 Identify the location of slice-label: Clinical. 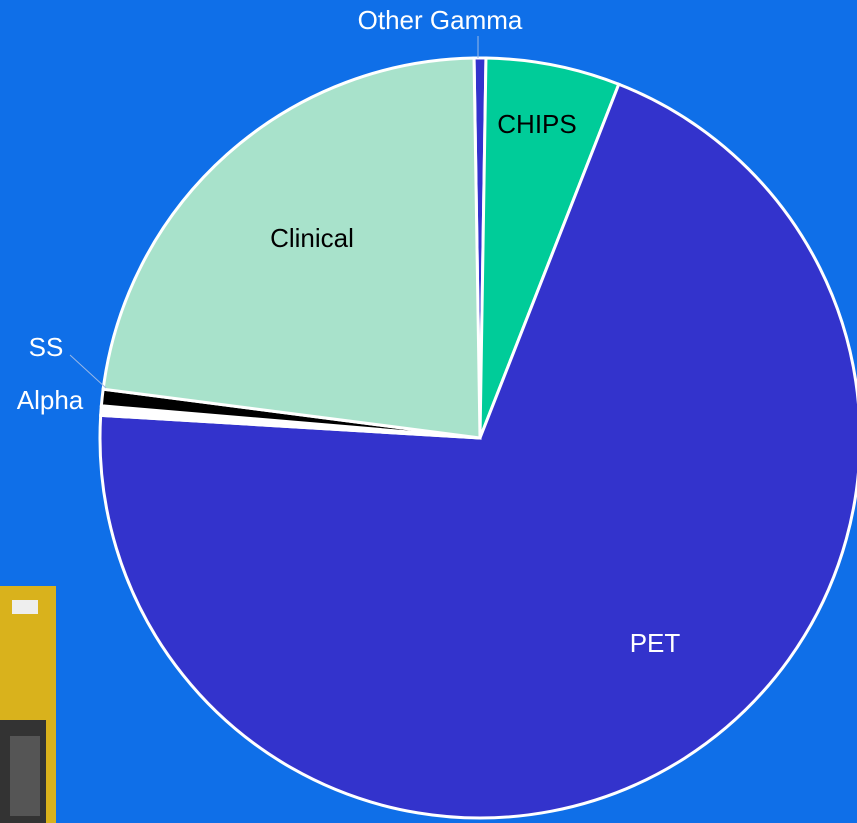
(312, 238).